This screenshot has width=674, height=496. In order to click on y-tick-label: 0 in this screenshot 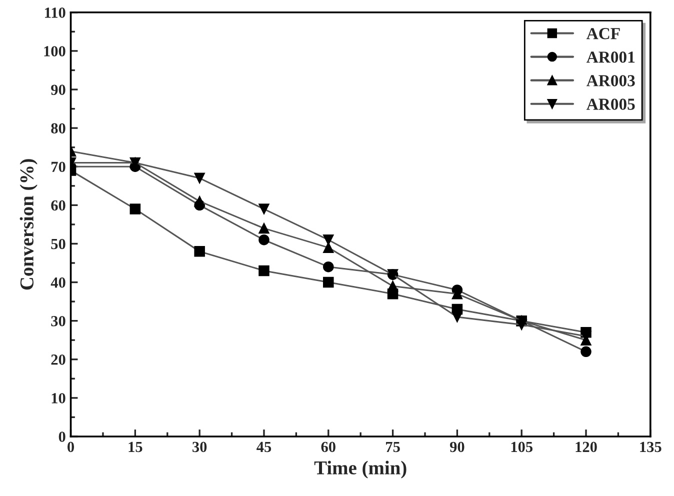, I will do `click(62, 437)`.